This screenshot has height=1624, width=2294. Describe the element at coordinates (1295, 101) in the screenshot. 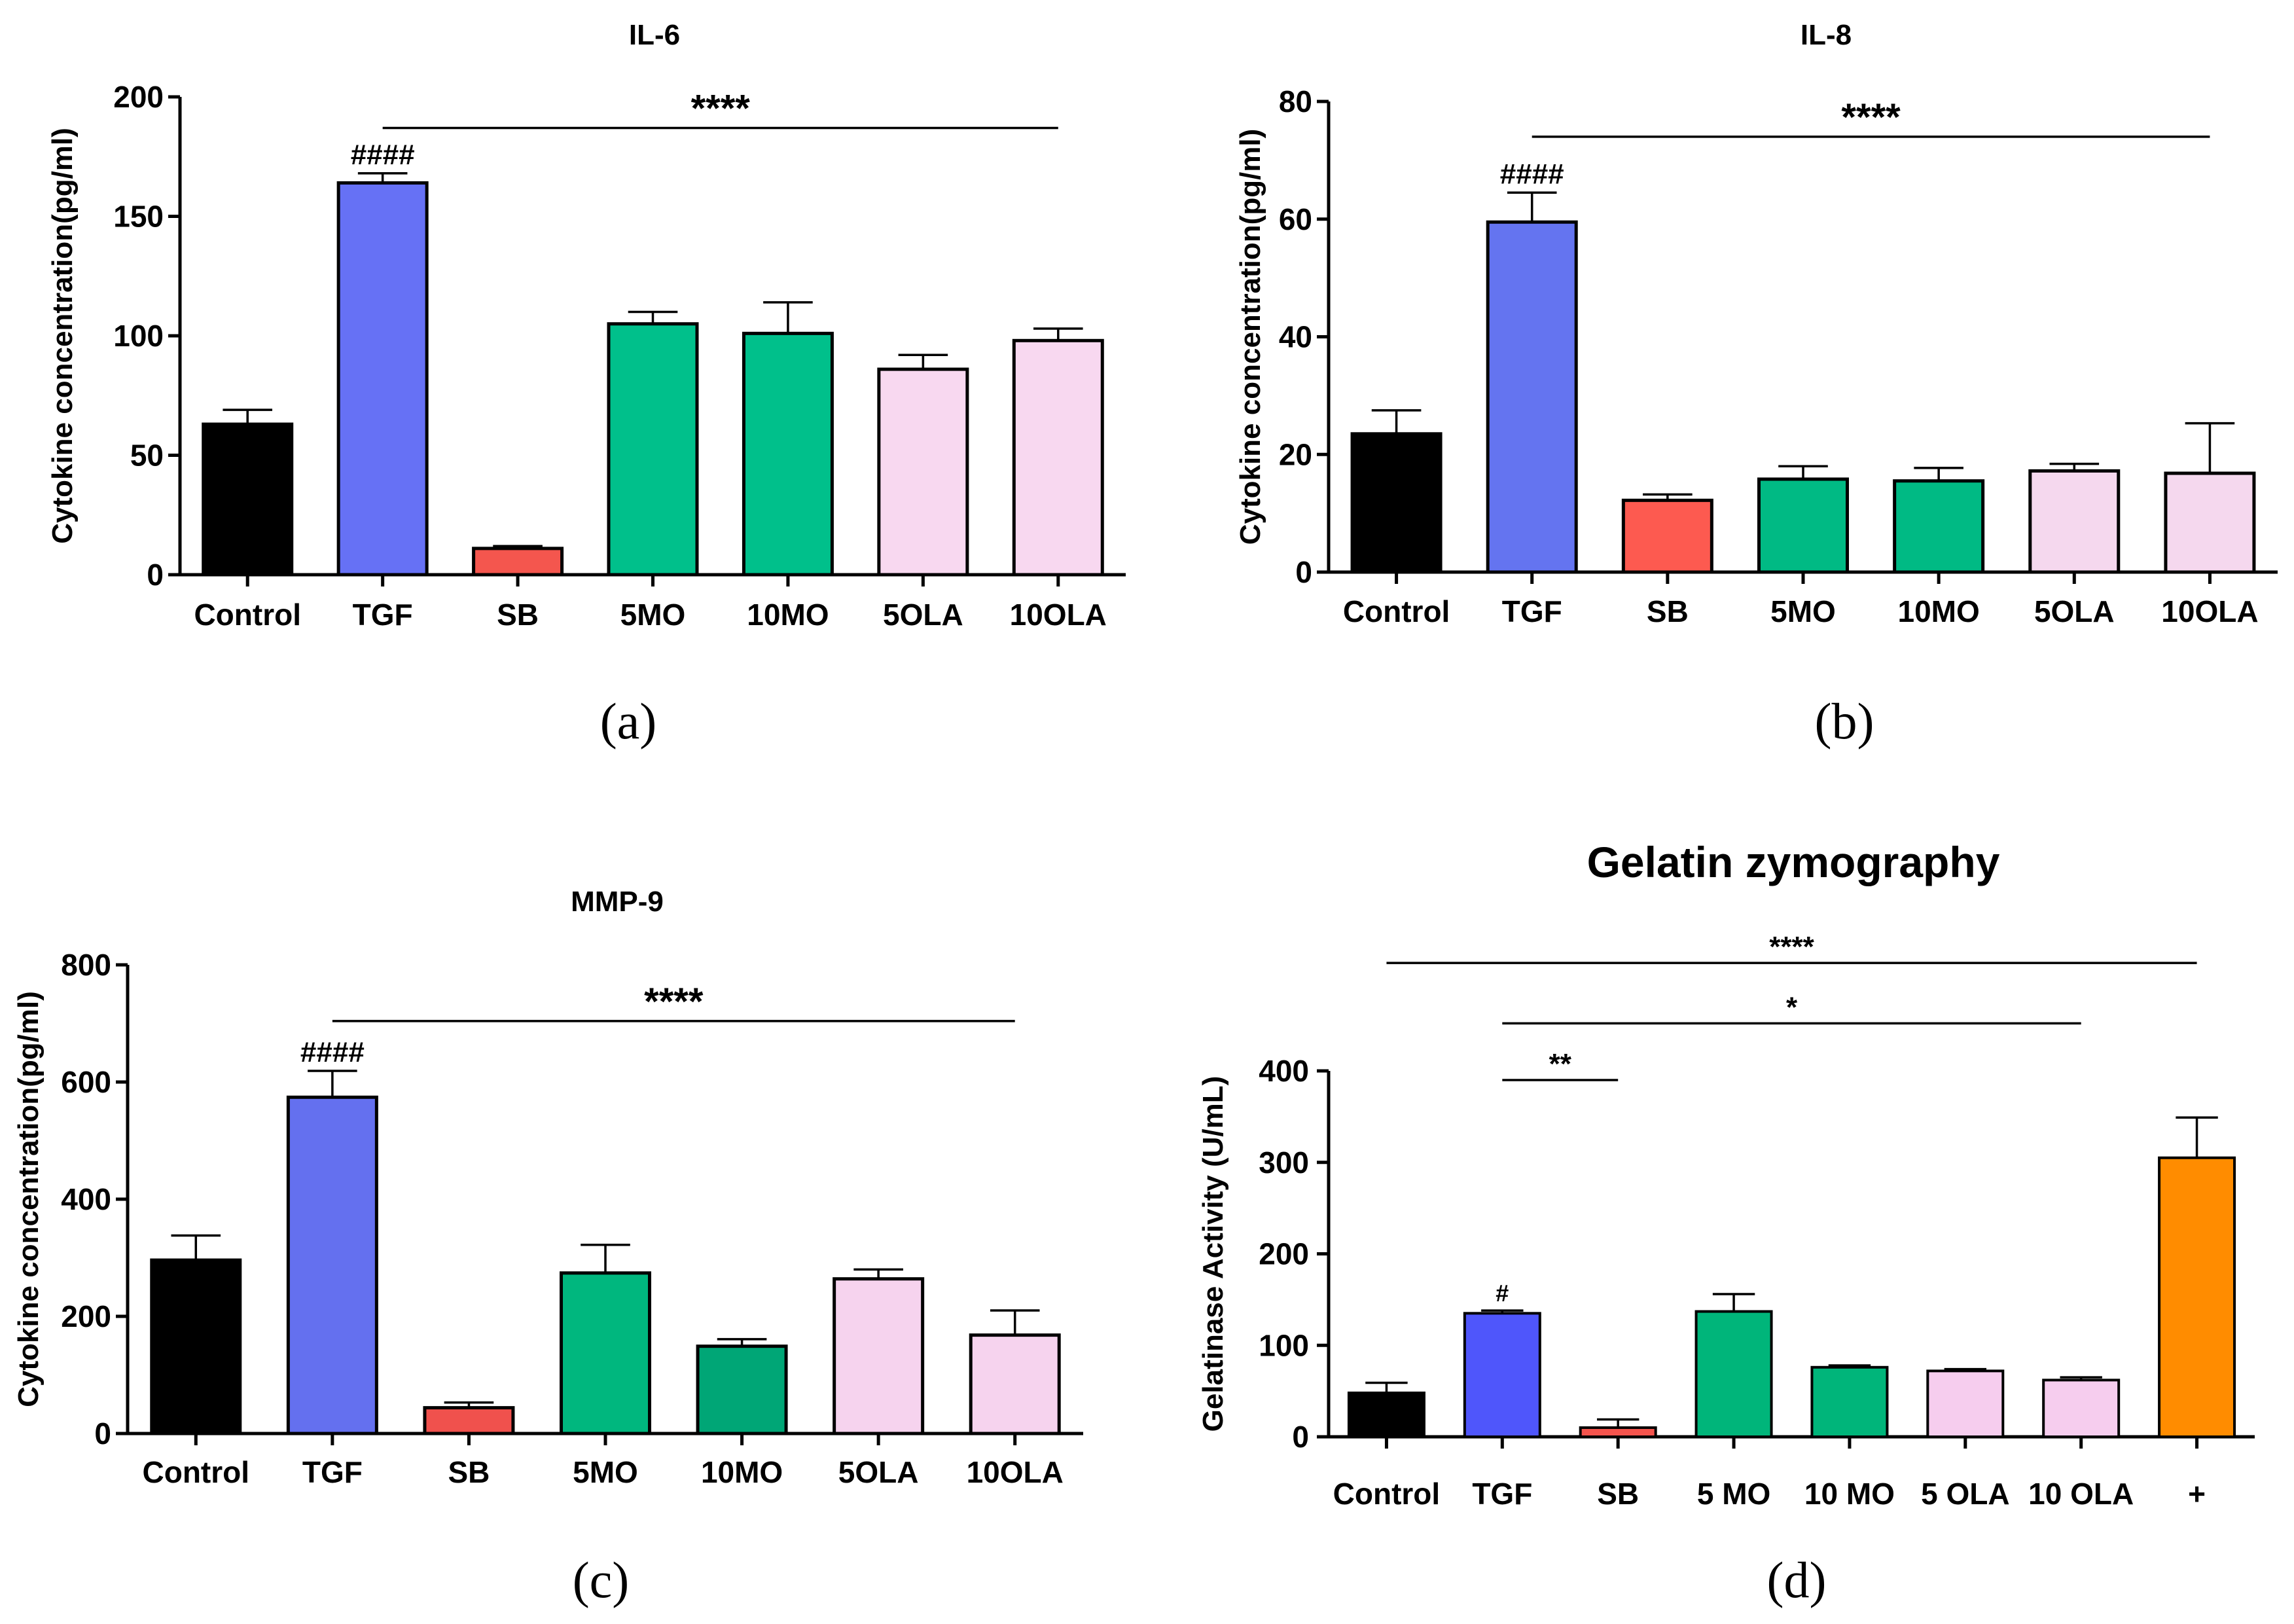

I see `y-tick-label: 80` at that location.